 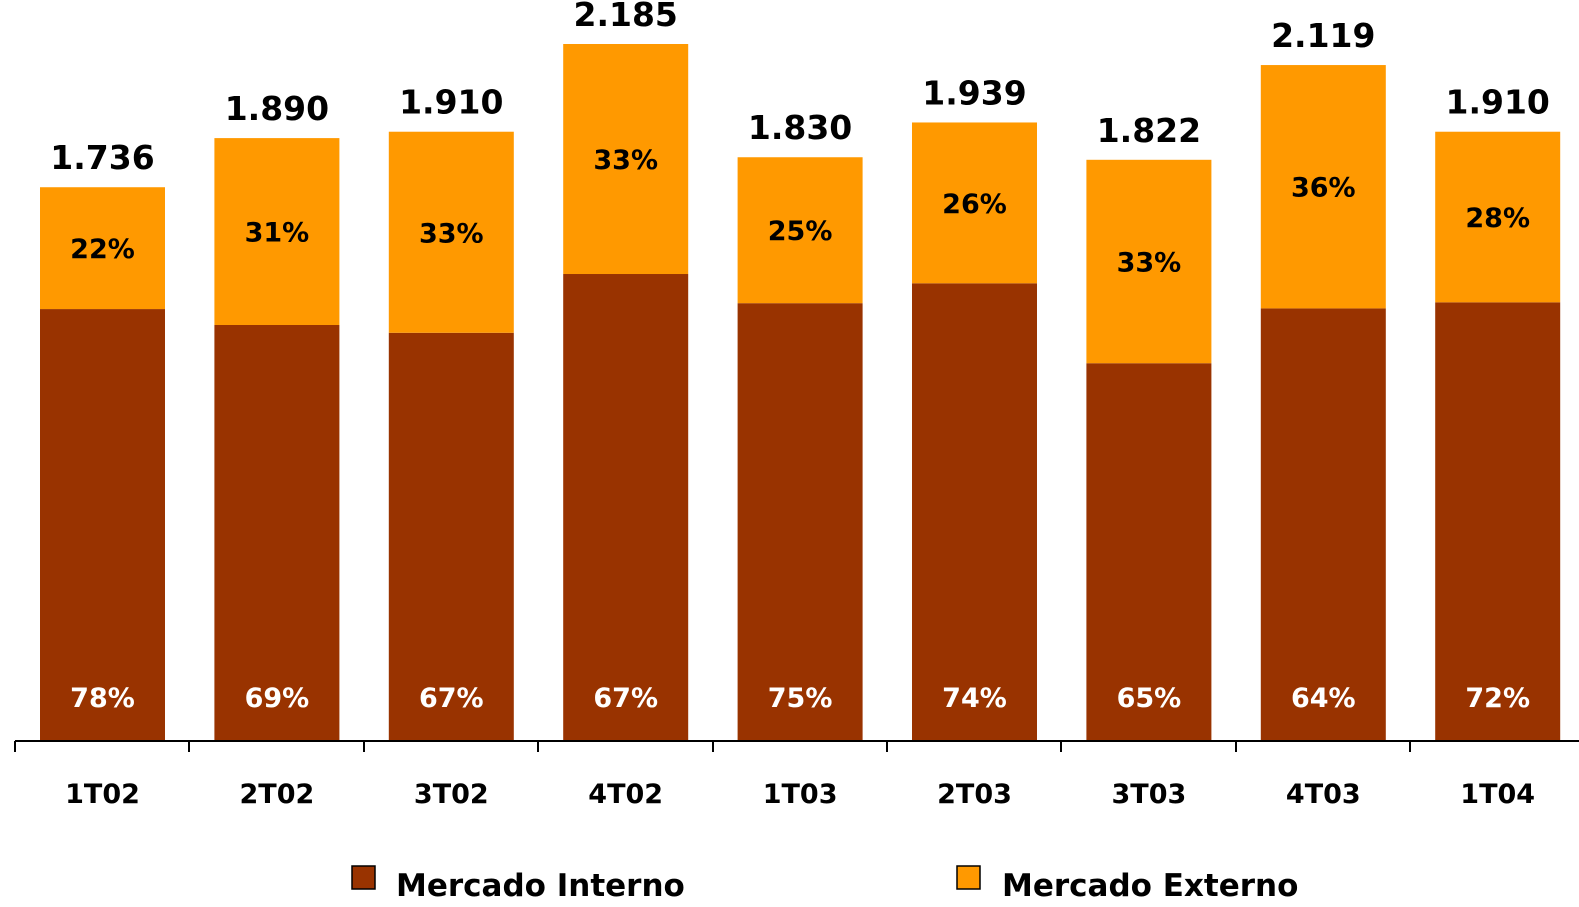 What do you see at coordinates (625, 794) in the screenshot?
I see `x-tick-label-4T02: 4T02` at bounding box center [625, 794].